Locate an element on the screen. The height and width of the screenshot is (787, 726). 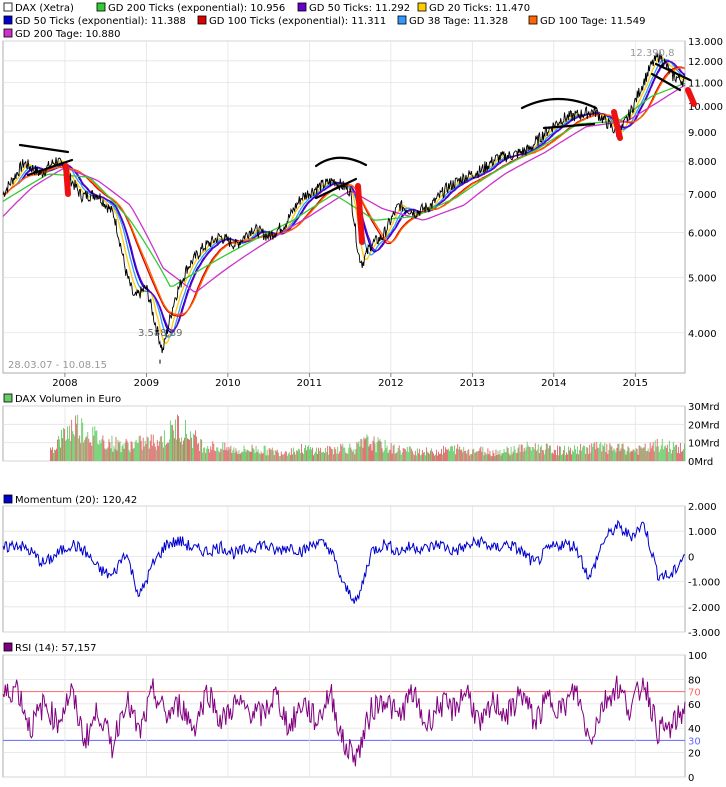
legend-swatch is located at coordinates (302, 7).